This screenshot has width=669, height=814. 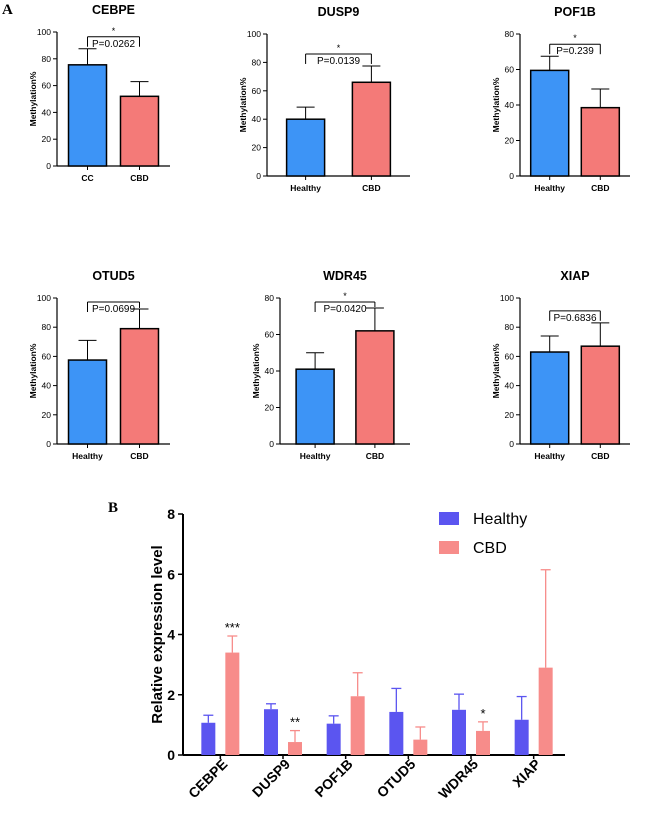 I want to click on pof1b-xtick-label: Healthy, so click(x=549, y=188).